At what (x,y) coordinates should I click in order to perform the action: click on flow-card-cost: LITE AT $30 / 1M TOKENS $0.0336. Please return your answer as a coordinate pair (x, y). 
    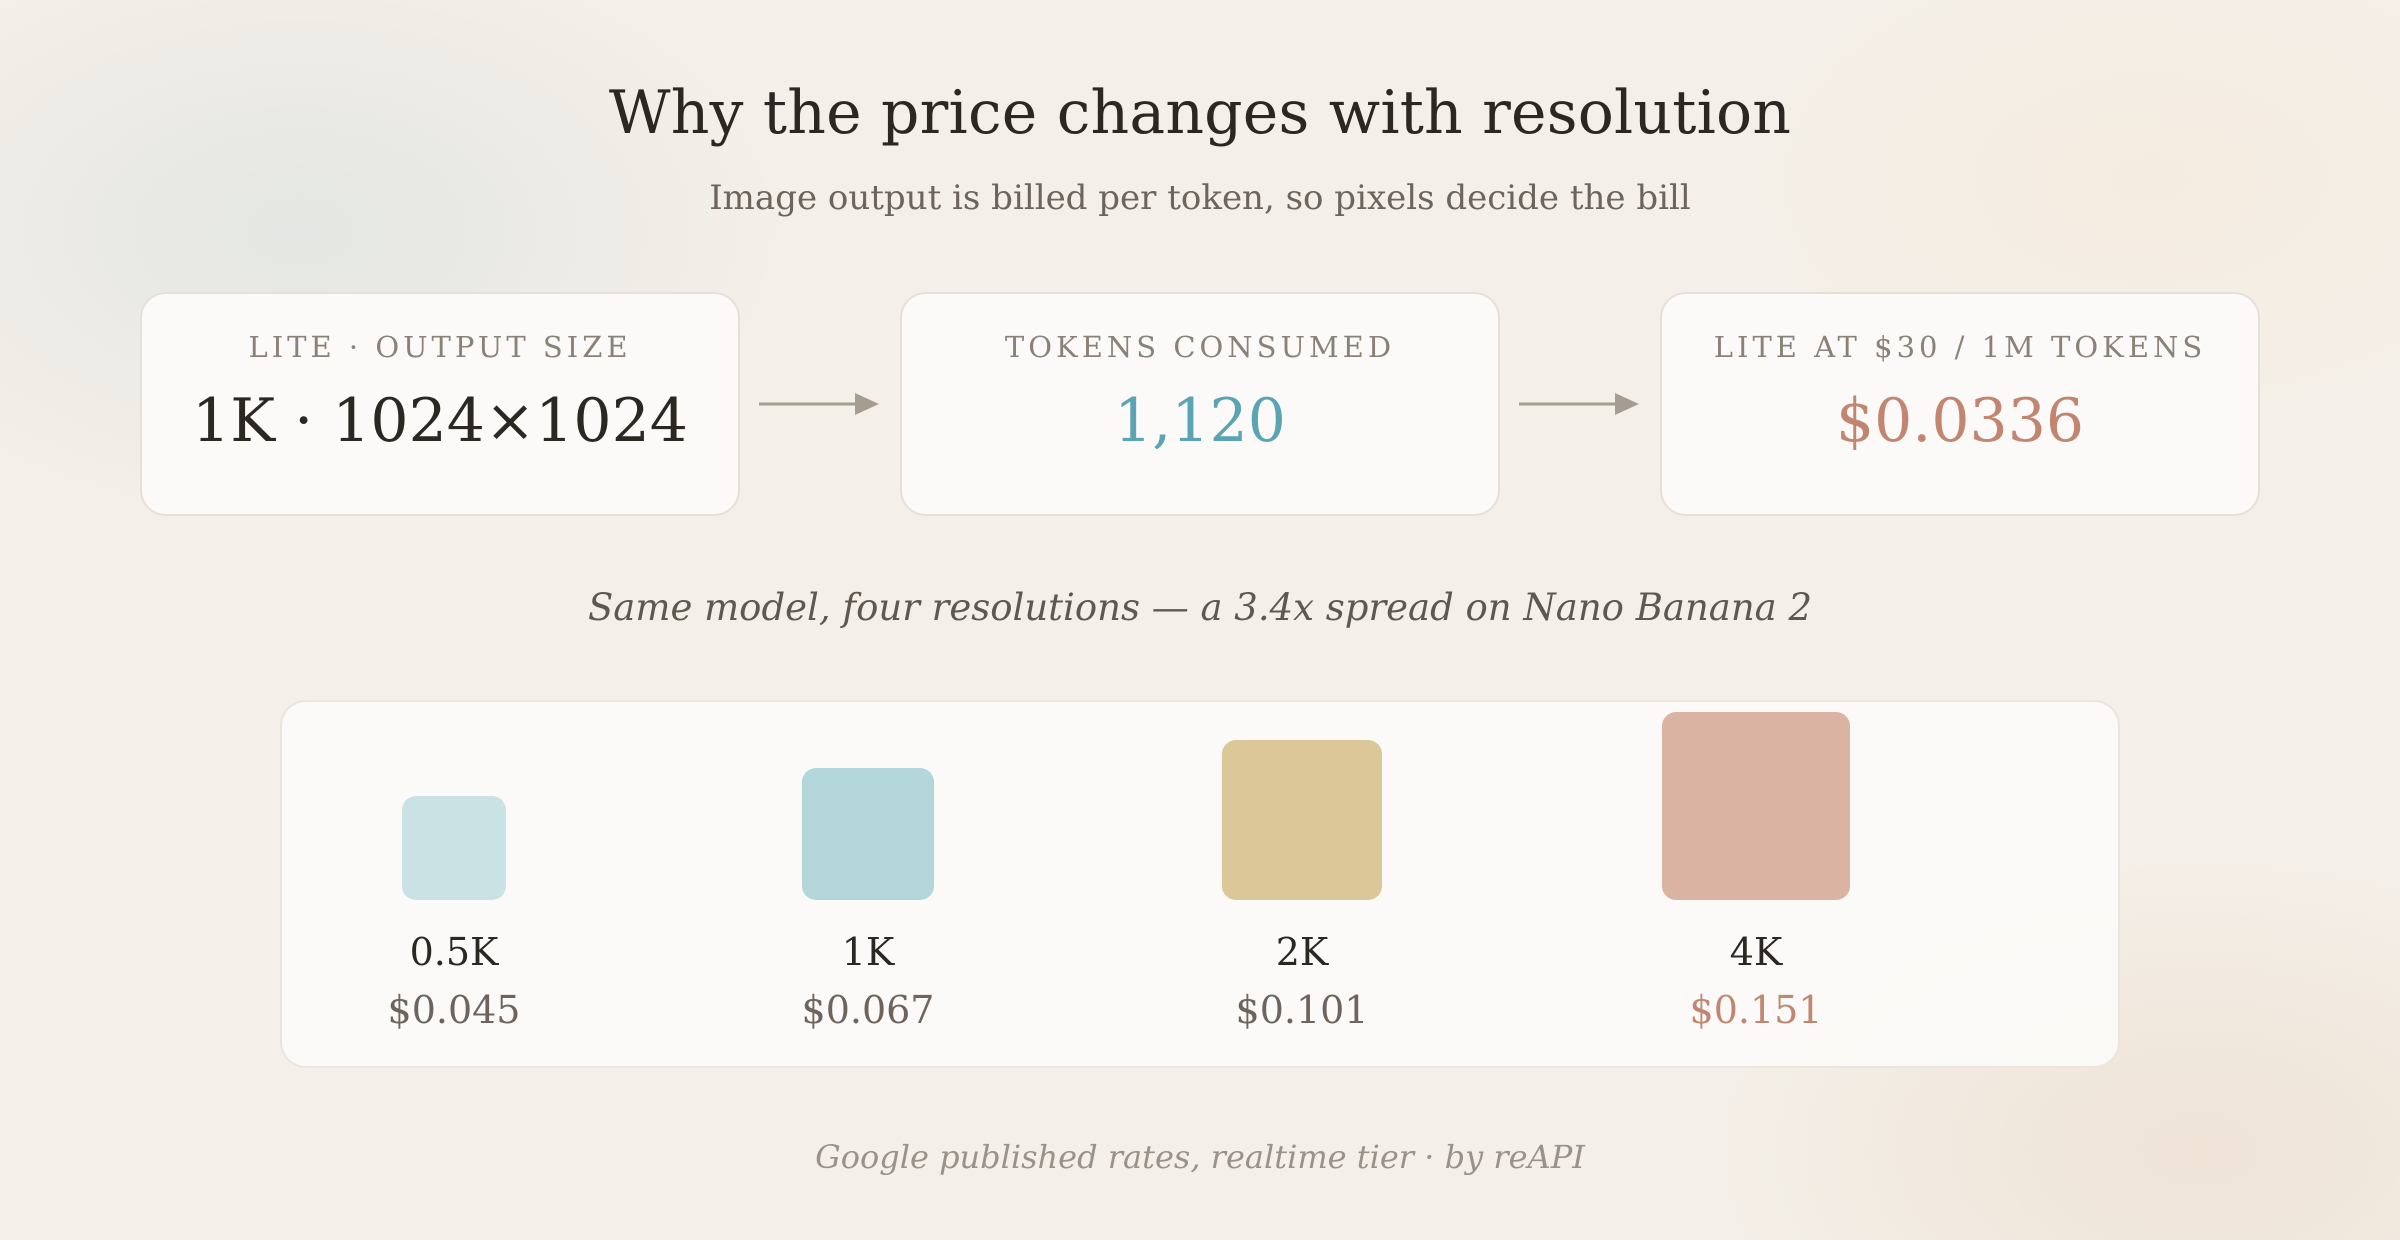
    Looking at the image, I should click on (1960, 404).